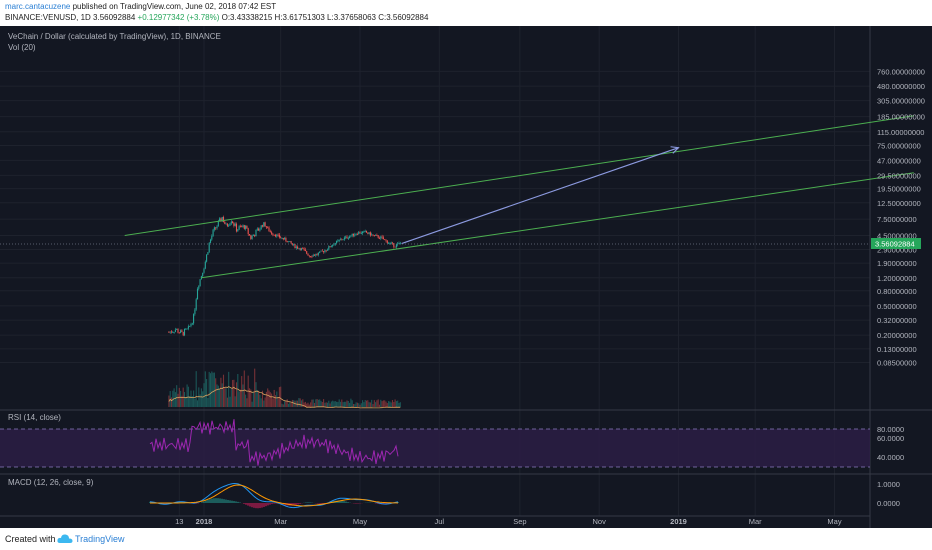 The image size is (932, 550). What do you see at coordinates (897, 219) in the screenshot?
I see `price-tick-label: 7.50000000` at bounding box center [897, 219].